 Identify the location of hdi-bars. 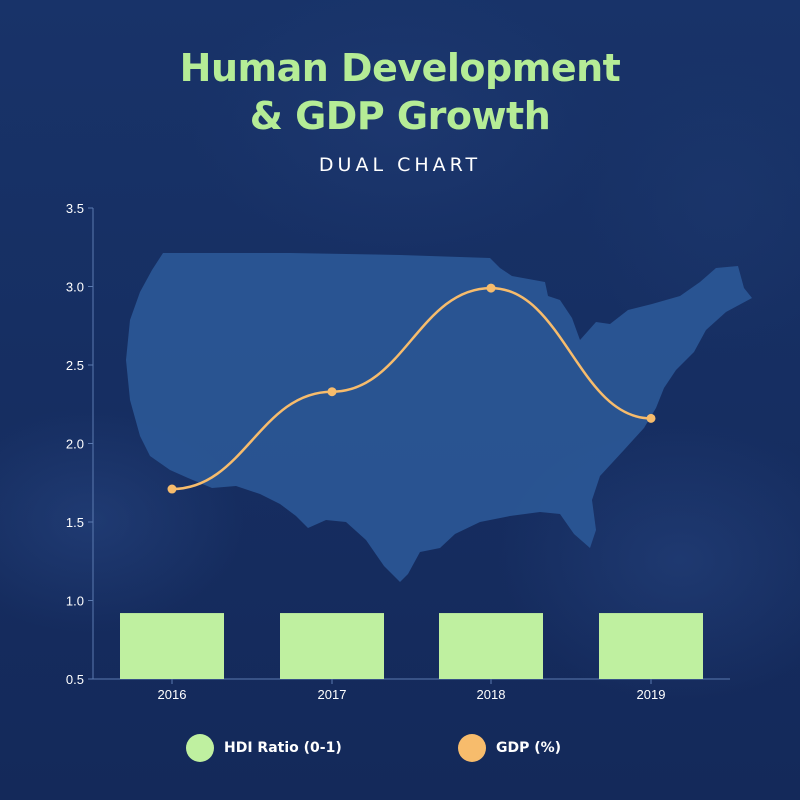
(411, 646).